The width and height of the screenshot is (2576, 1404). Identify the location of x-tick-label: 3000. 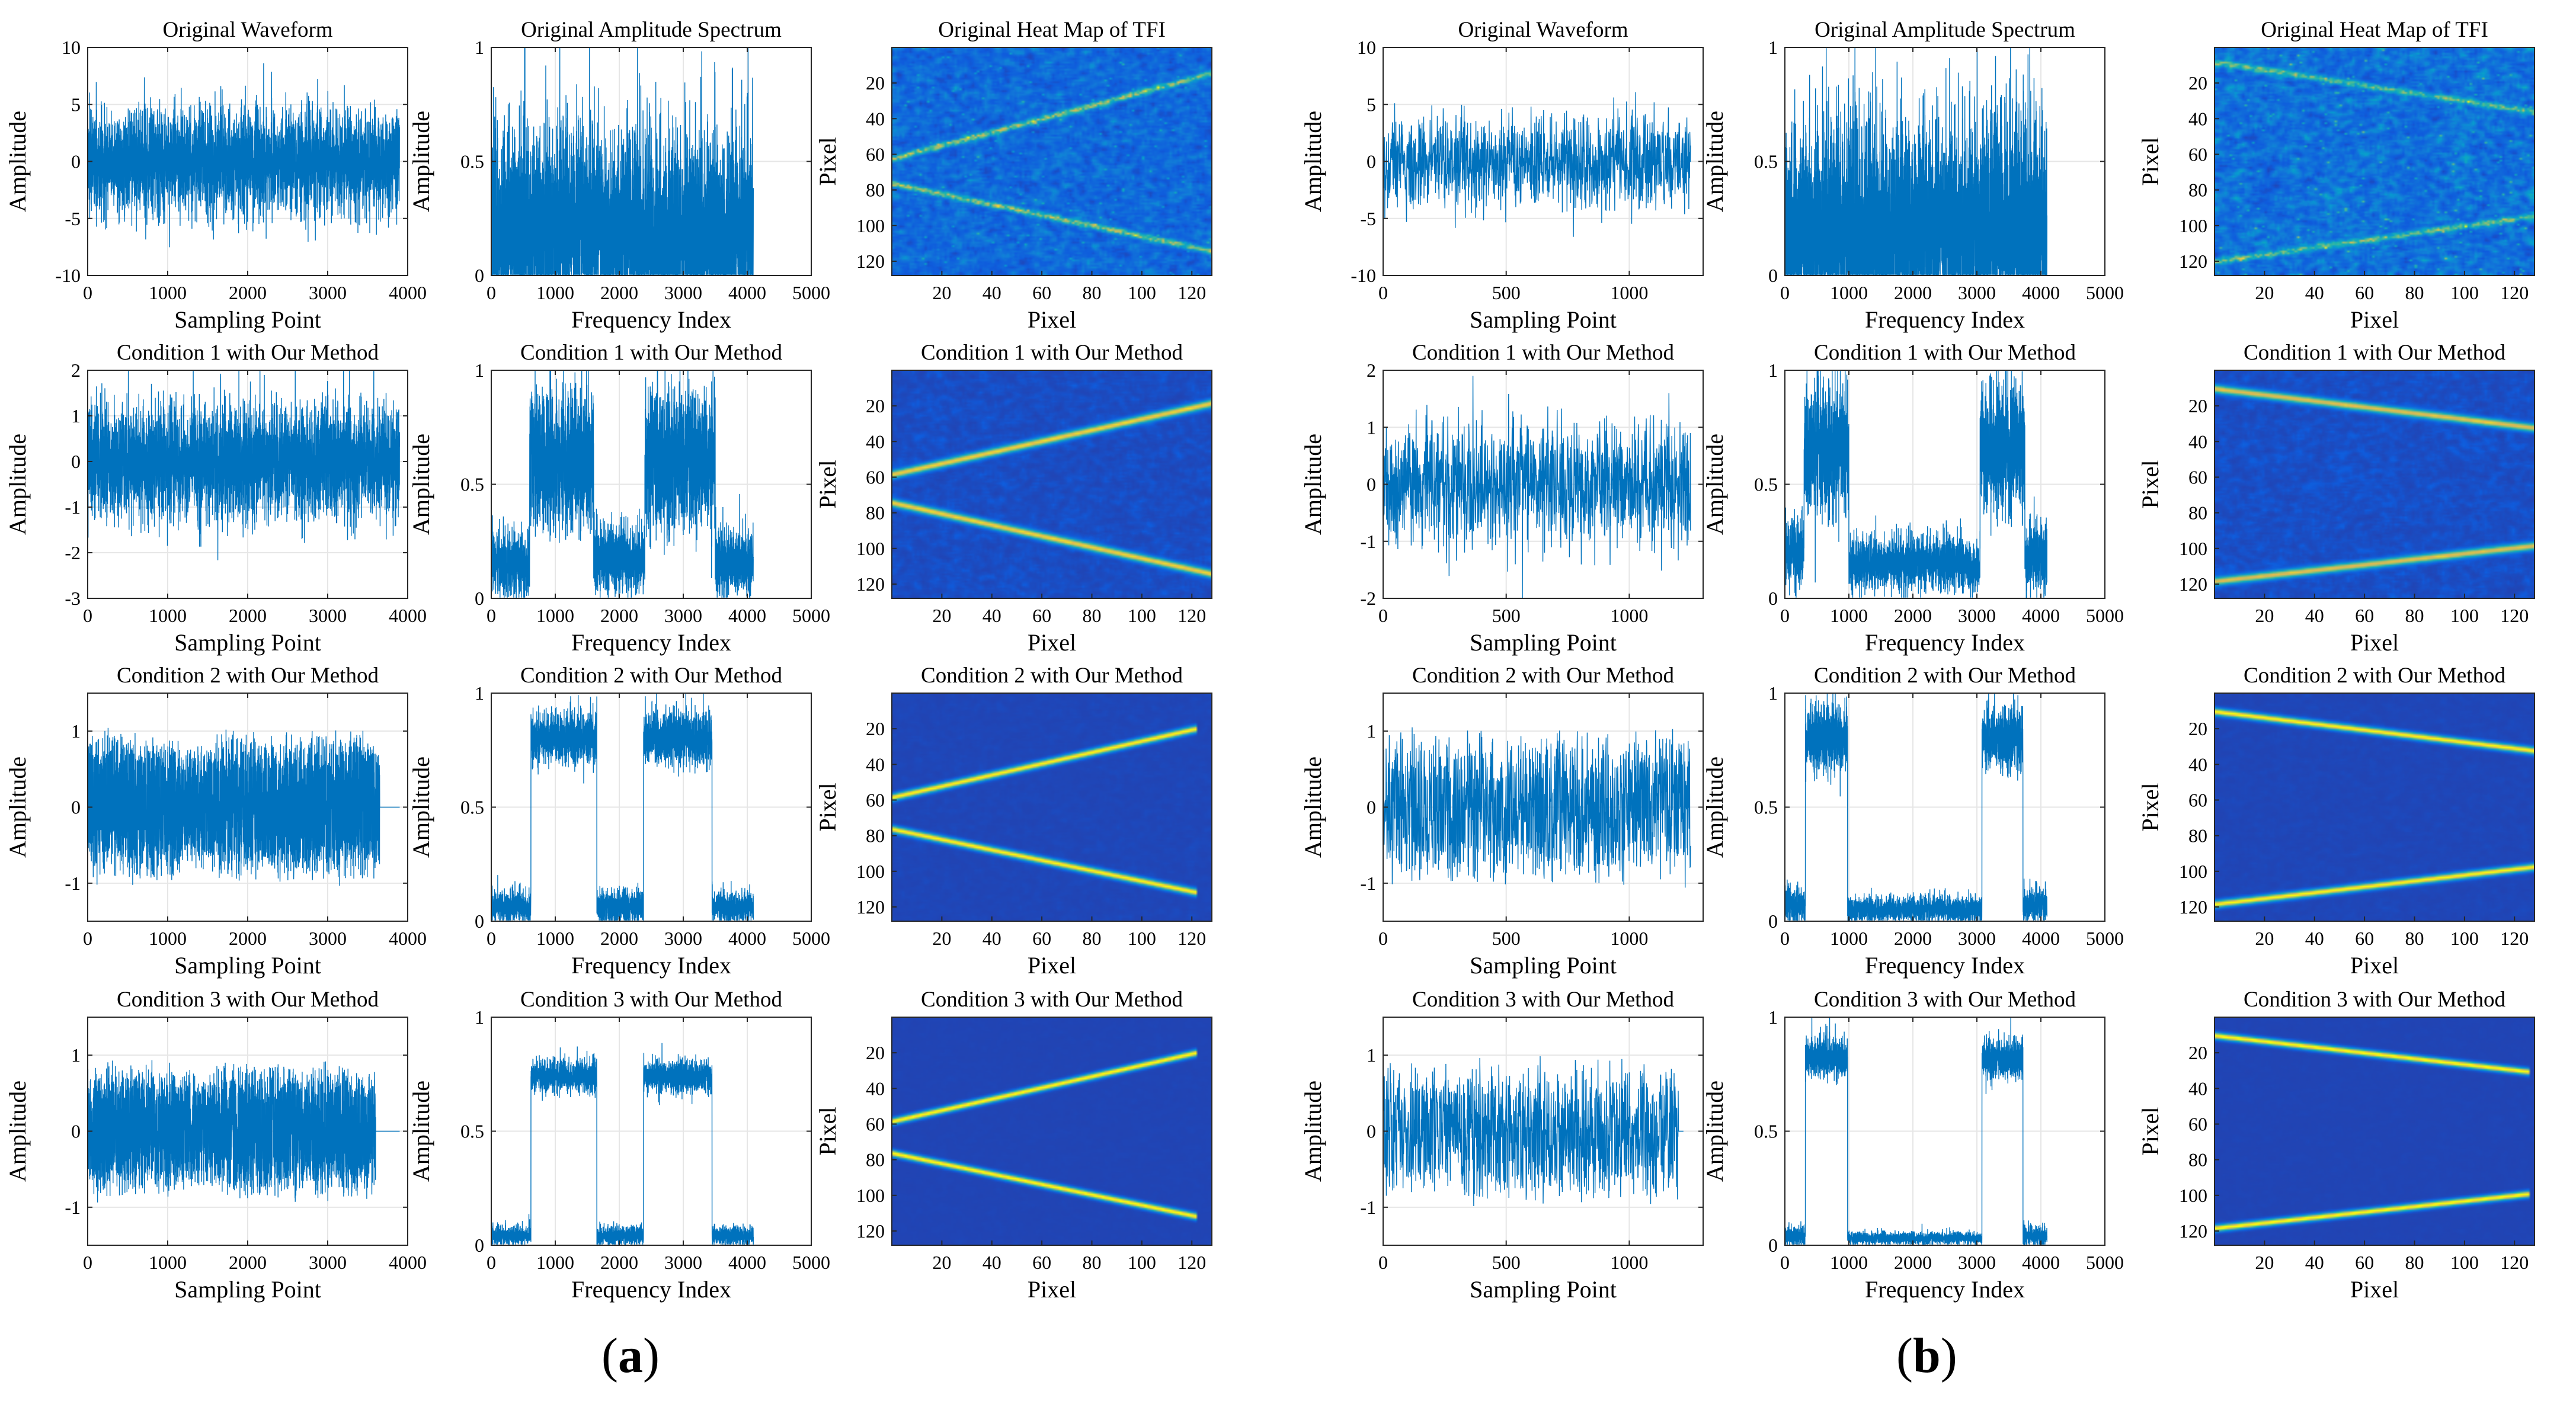
(1977, 292).